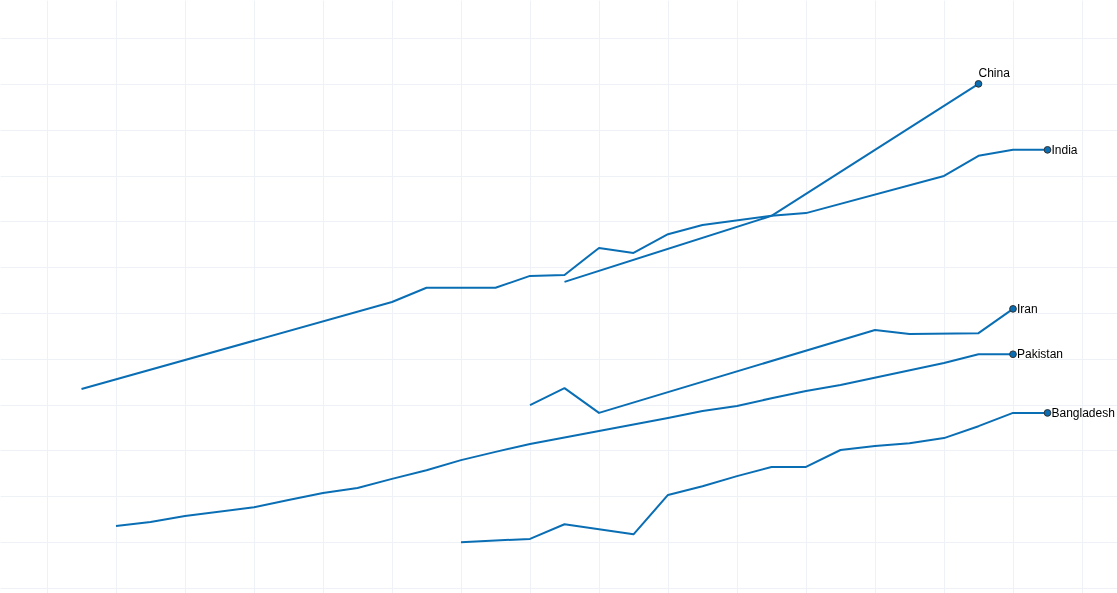 This screenshot has width=1117, height=593. What do you see at coordinates (1083, 412) in the screenshot?
I see `series-label: Bangladesh` at bounding box center [1083, 412].